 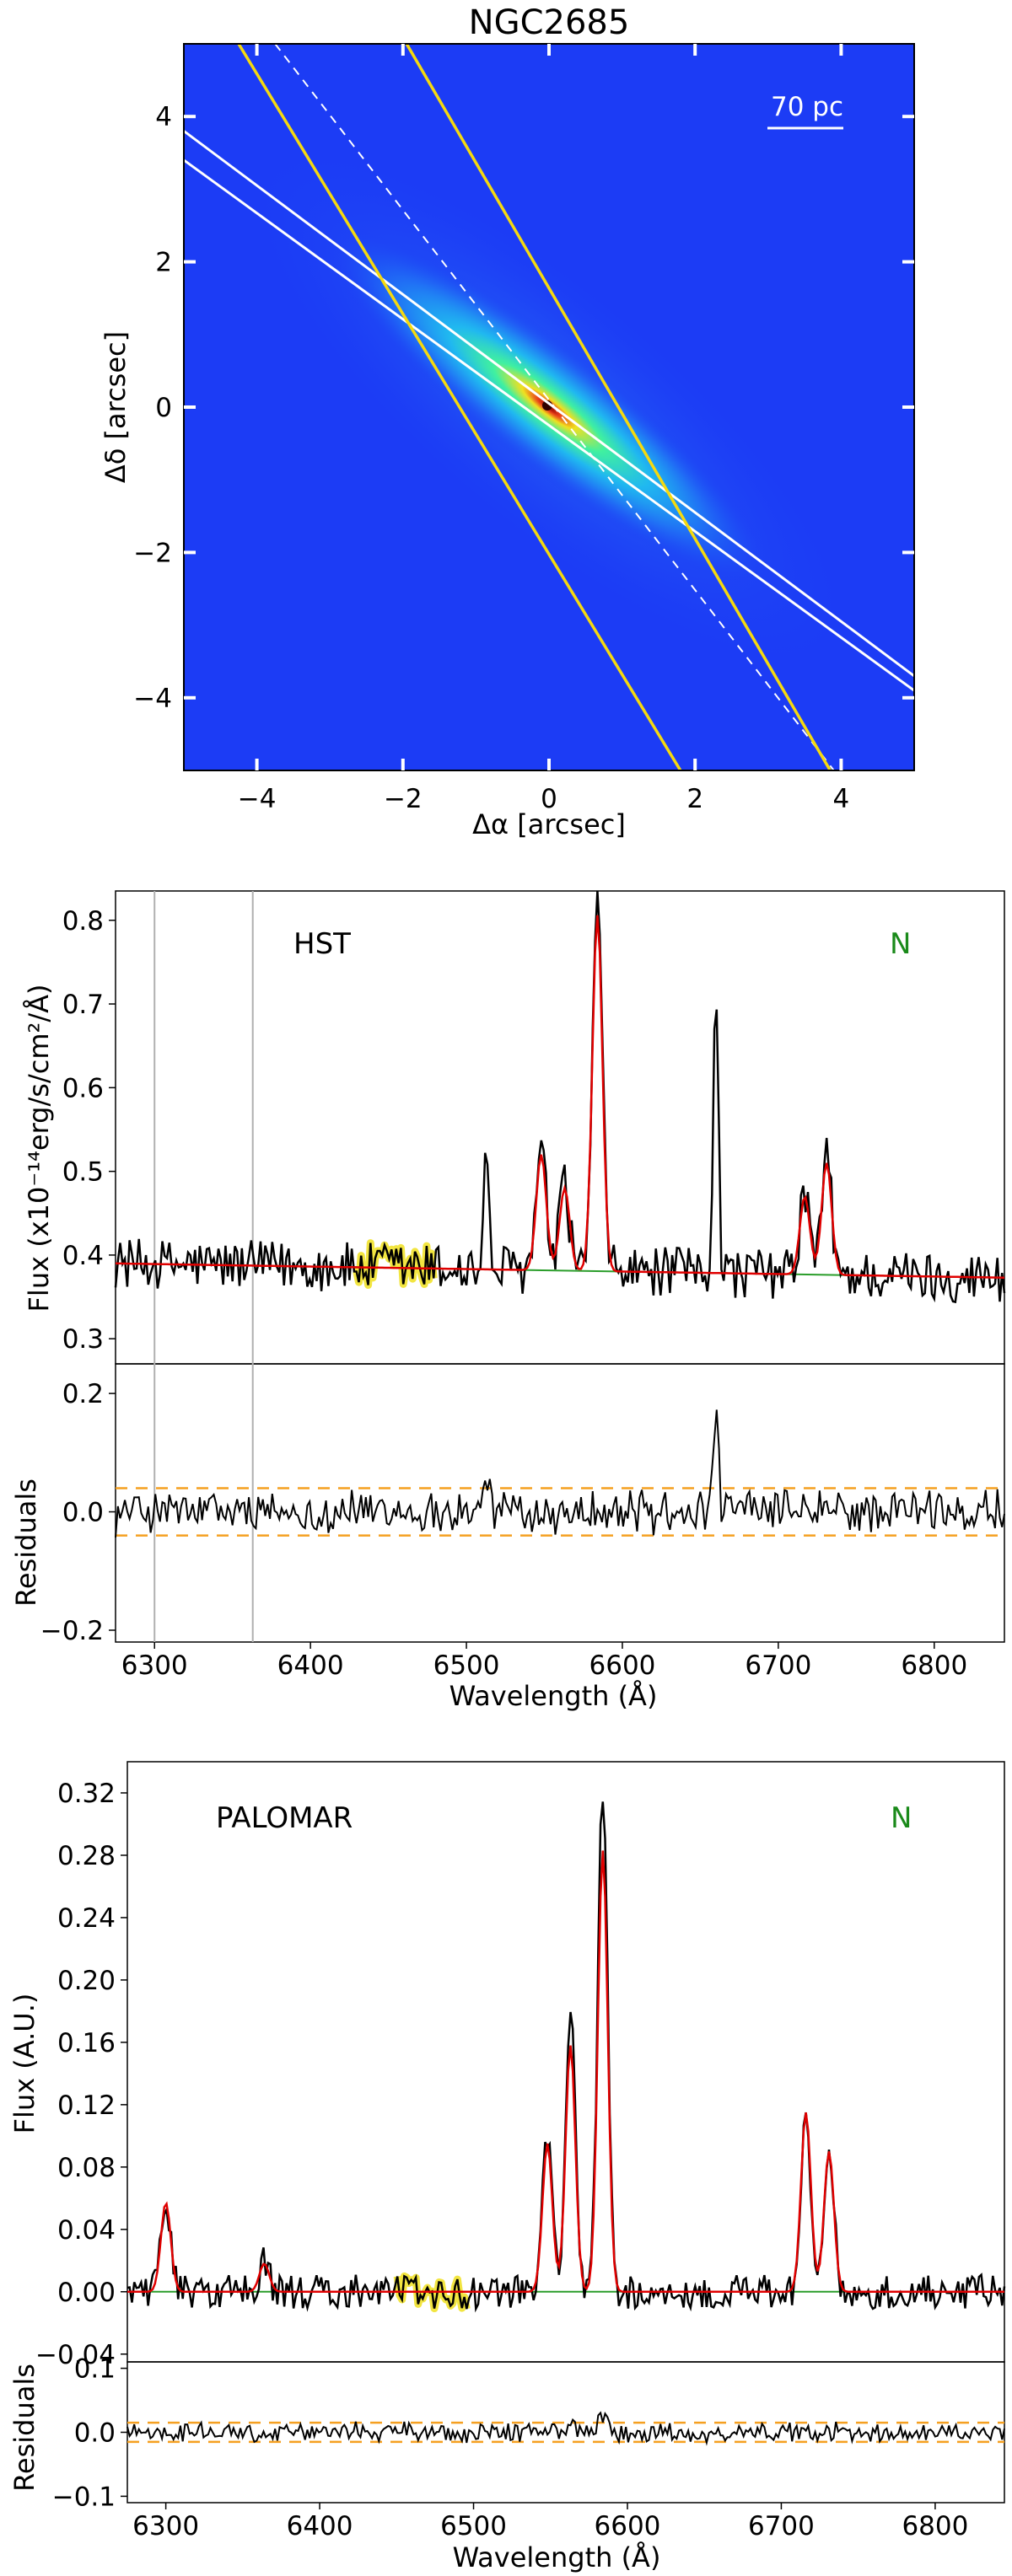 I want to click on hst-label: HST, so click(x=322, y=944).